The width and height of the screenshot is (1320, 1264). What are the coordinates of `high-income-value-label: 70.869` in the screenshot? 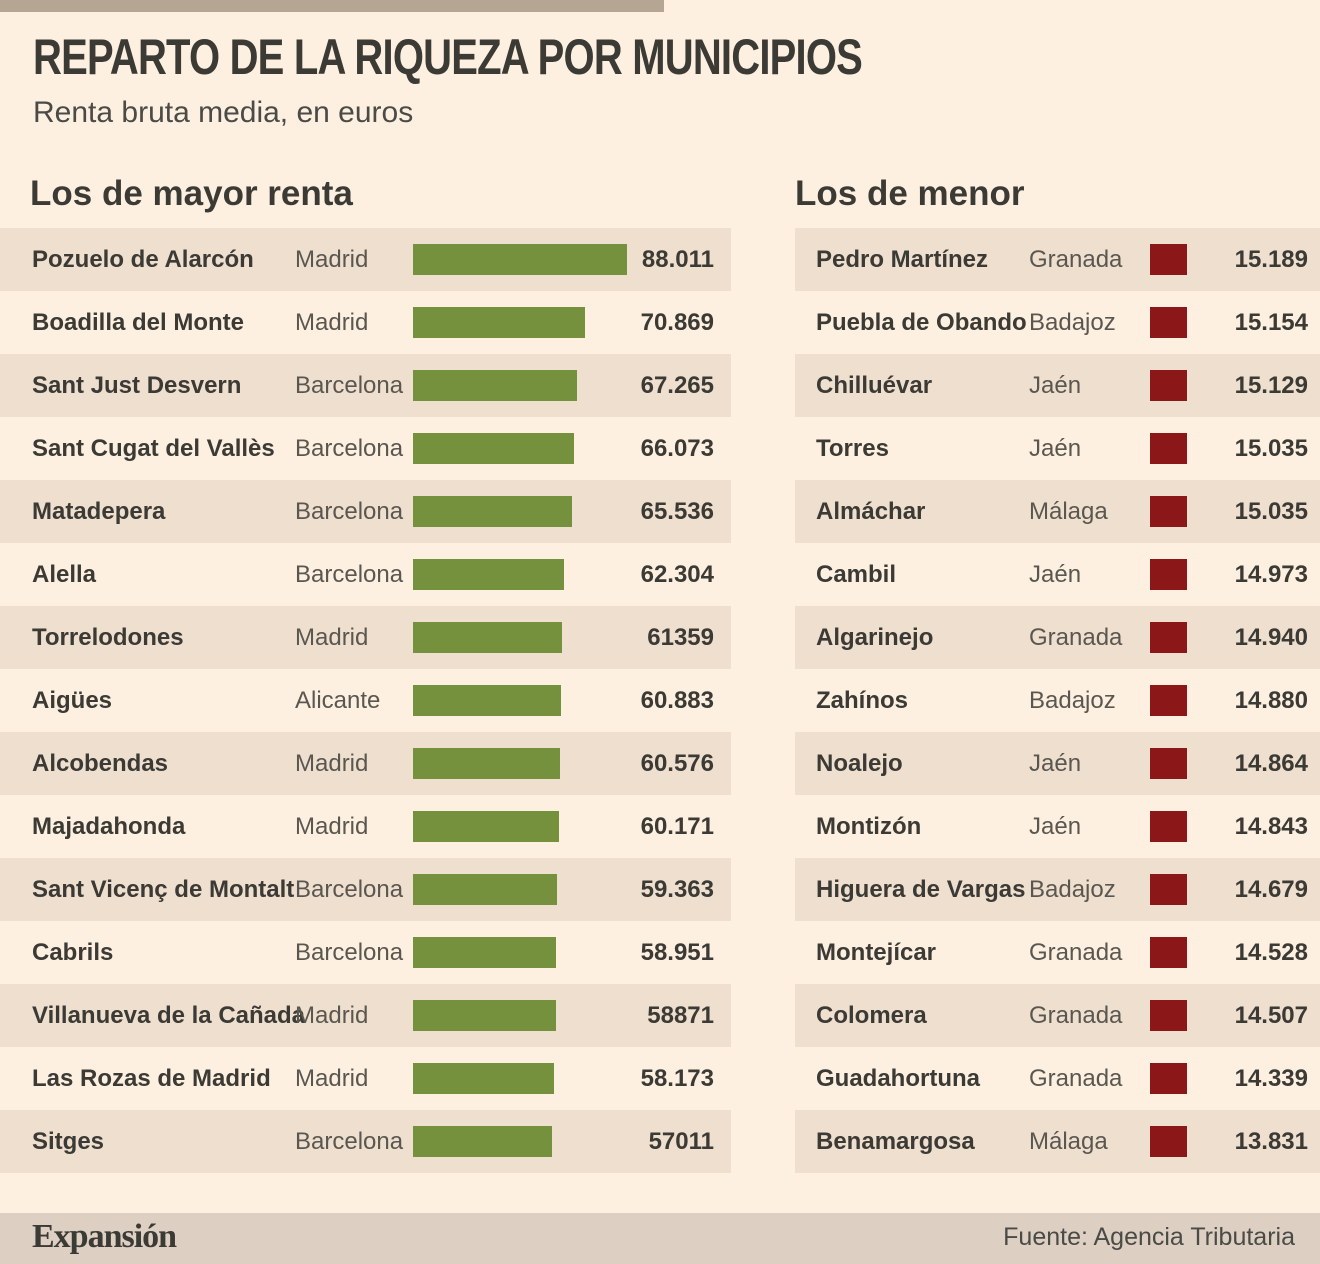 It's located at (677, 322).